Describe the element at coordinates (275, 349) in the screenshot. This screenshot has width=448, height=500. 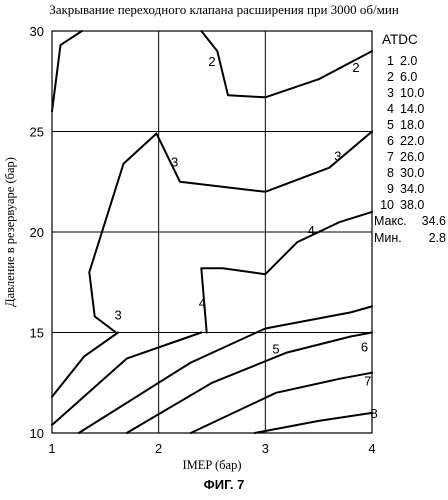
I see `contour-label: 5` at that location.